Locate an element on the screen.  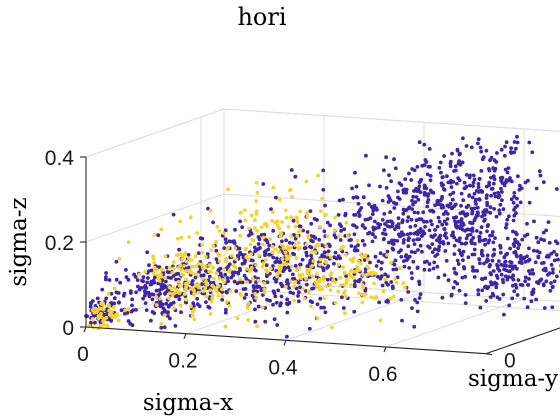
x-axis-line is located at coordinates (286, 340).